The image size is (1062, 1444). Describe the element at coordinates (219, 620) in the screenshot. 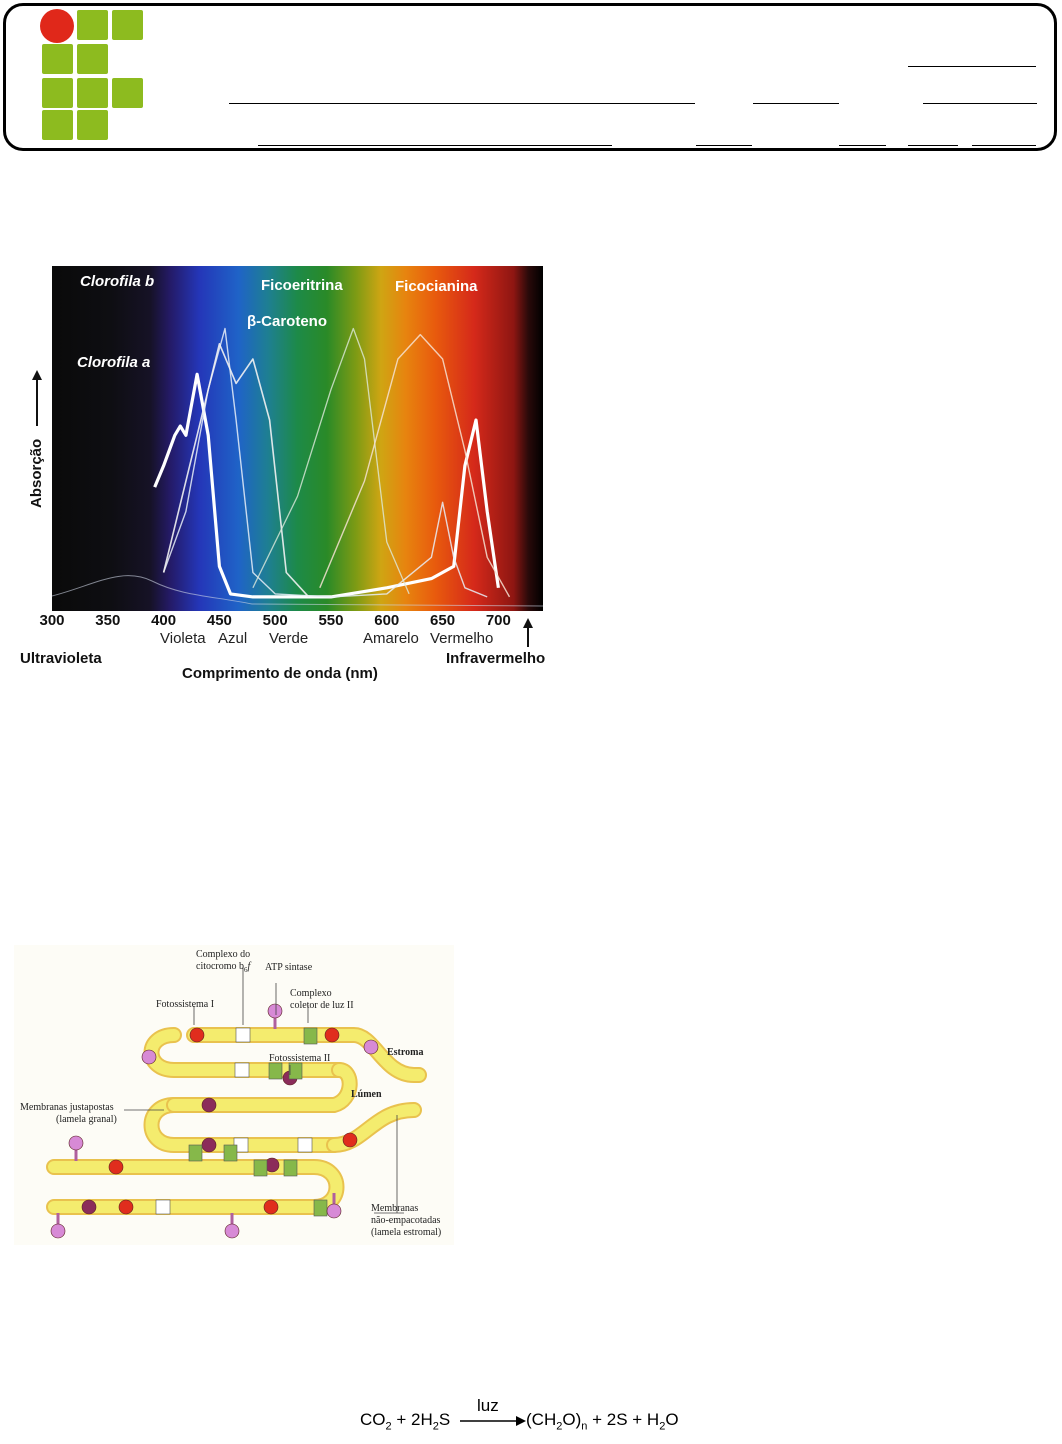

I see `x-tick-label: 450` at that location.